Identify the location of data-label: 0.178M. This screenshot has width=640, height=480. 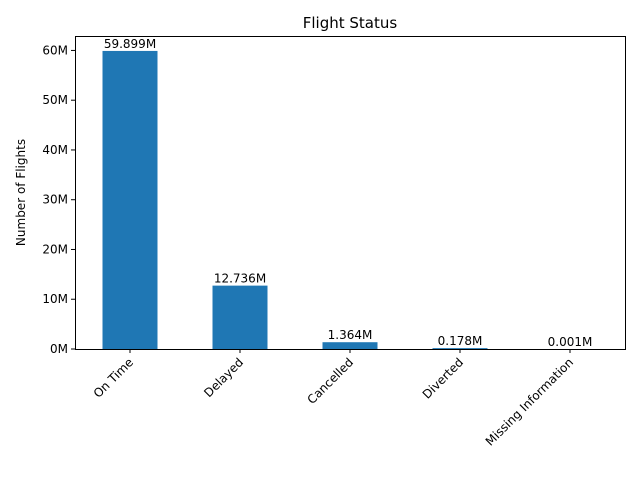
(460, 341).